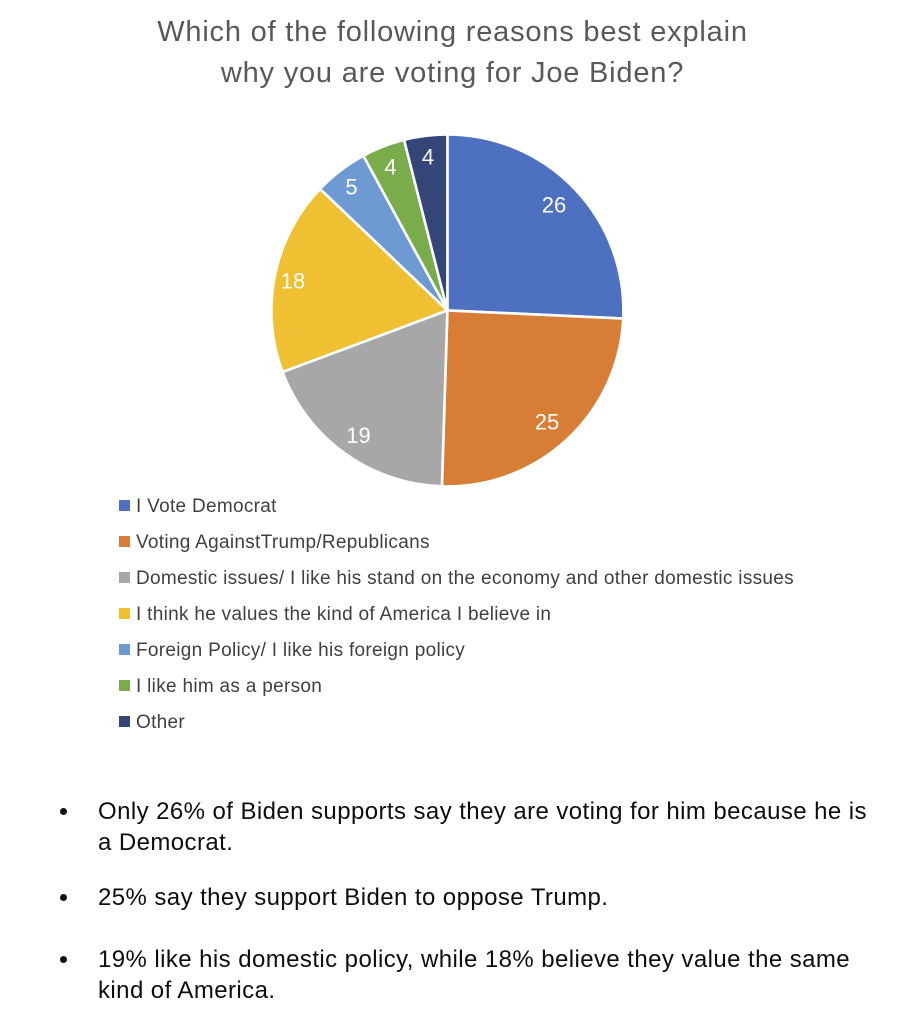 This screenshot has width=914, height=1024. I want to click on svg-text: 26, so click(554, 205).